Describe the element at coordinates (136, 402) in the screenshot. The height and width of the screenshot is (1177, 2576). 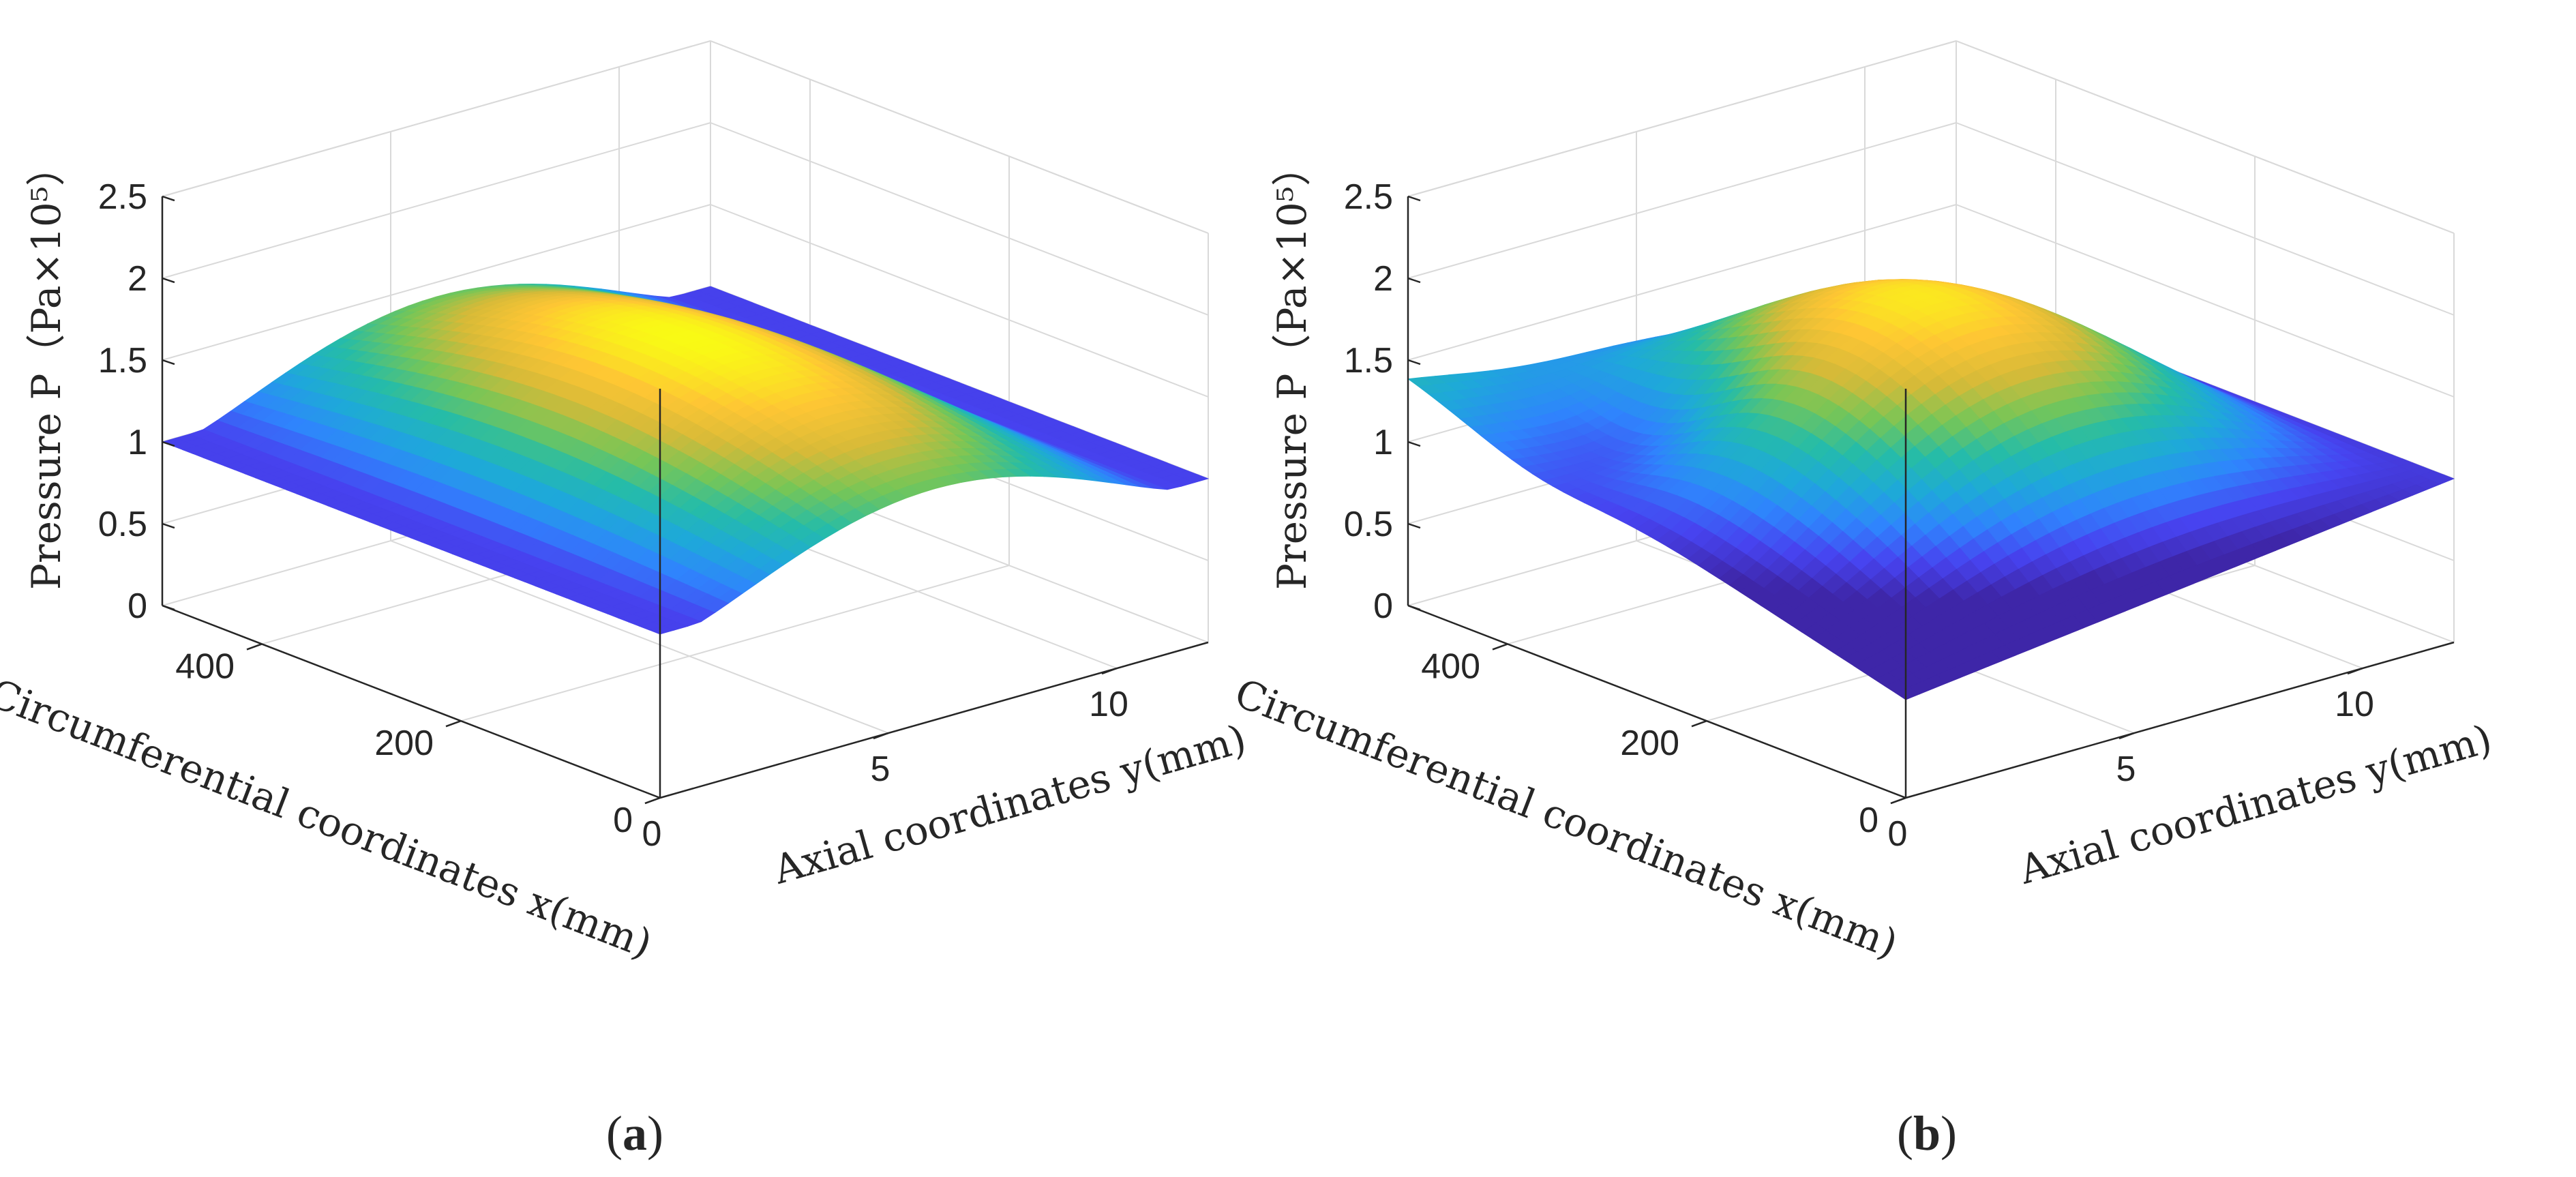
I see `z-ticks: 0 0.5 1 1.5 2 2.5` at that location.